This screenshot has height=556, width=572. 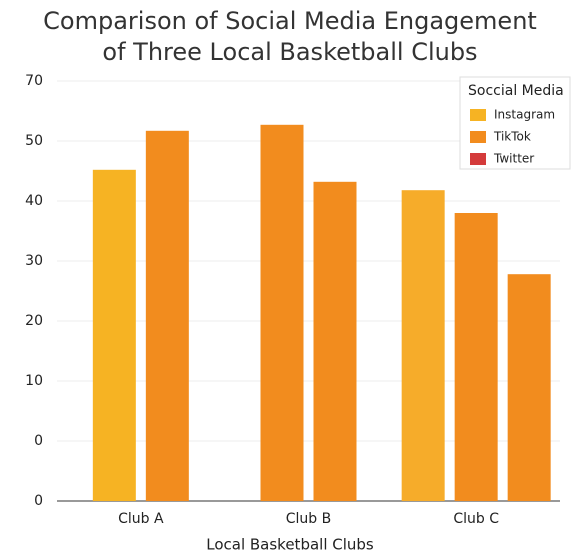 What do you see at coordinates (512, 137) in the screenshot?
I see `legend-label: TikTok` at bounding box center [512, 137].